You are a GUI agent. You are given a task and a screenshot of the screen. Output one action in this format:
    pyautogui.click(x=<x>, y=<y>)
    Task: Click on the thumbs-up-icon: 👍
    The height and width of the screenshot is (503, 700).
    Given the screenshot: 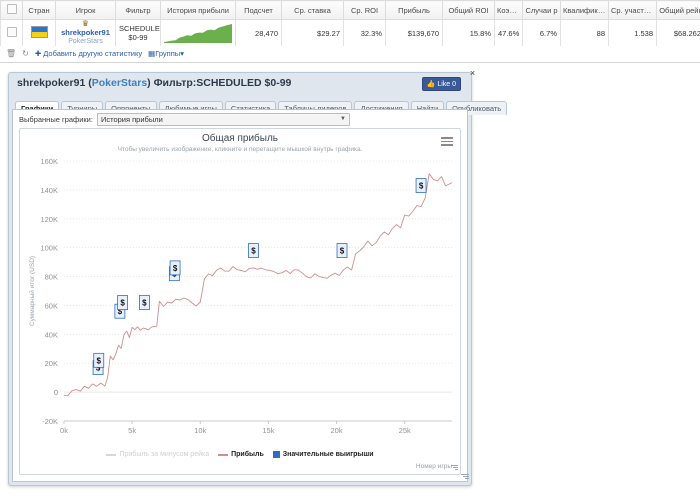 What is the action you would take?
    pyautogui.click(x=431, y=84)
    